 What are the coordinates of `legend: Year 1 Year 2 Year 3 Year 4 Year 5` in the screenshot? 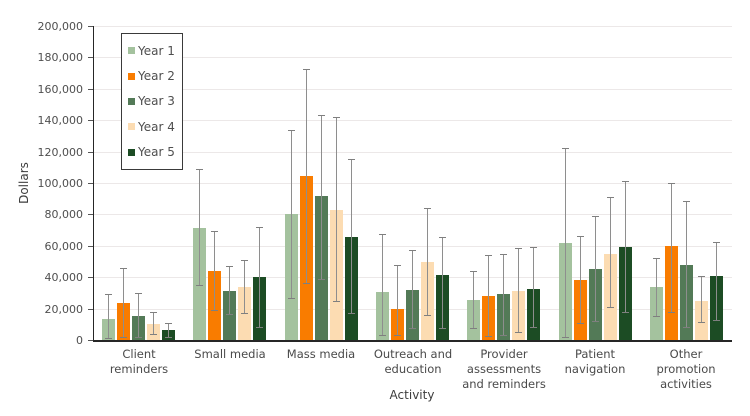 It's located at (152, 101).